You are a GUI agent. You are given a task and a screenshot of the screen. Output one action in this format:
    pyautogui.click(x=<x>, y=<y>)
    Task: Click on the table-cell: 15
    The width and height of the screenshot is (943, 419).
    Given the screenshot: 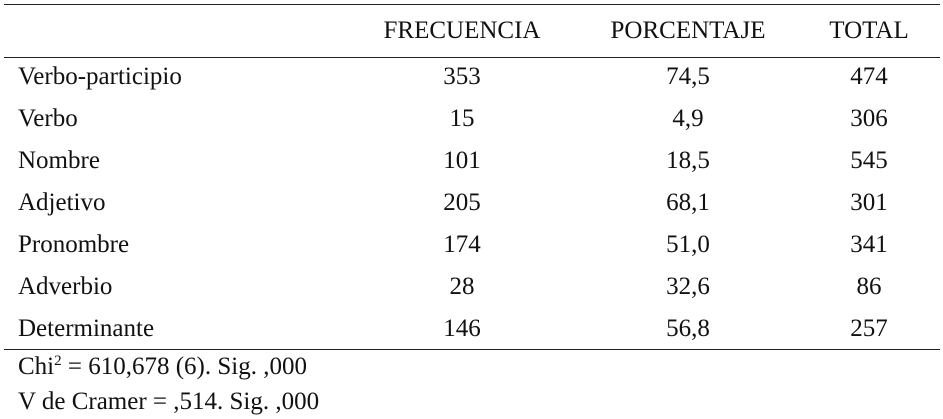 What is the action you would take?
    pyautogui.click(x=462, y=118)
    